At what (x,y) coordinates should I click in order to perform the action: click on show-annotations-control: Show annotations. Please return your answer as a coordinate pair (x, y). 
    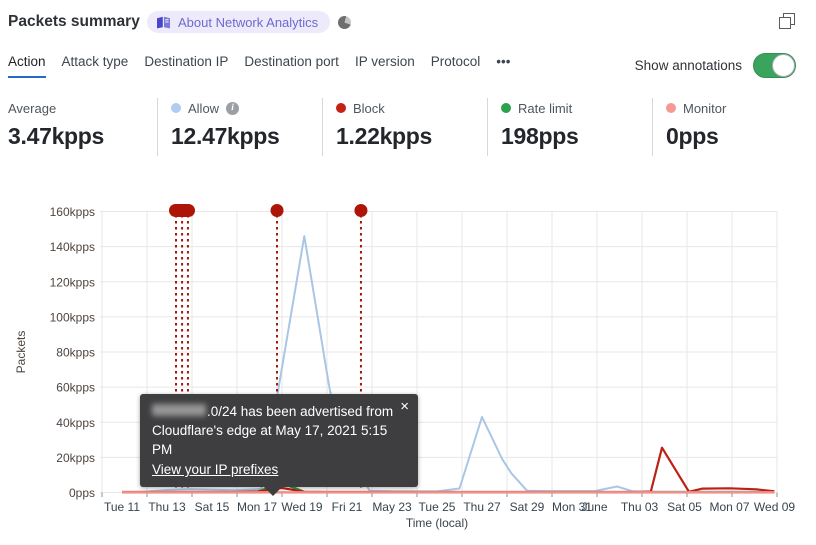
    Looking at the image, I should click on (715, 65).